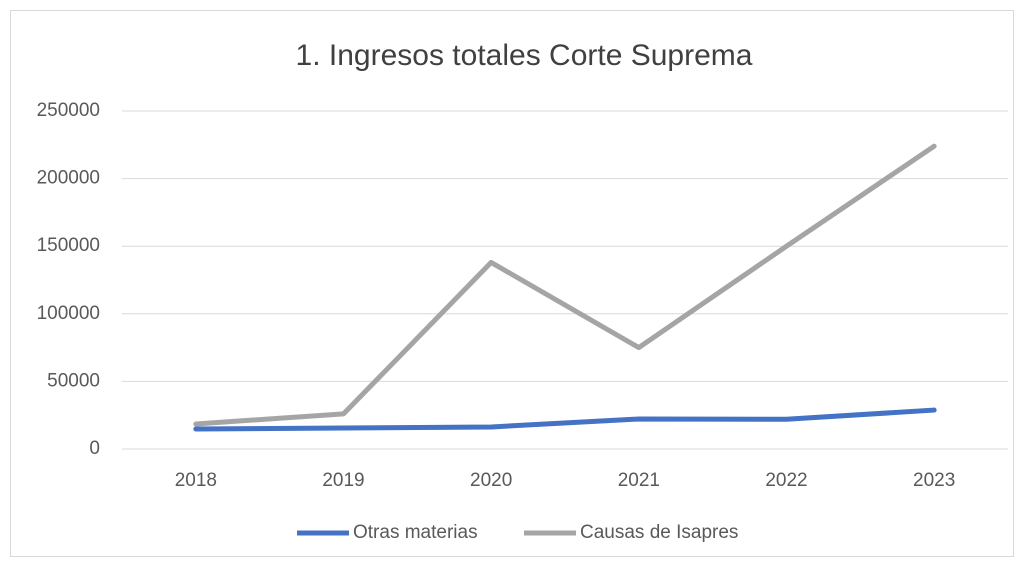  I want to click on x-tick-label: 2018, so click(196, 480).